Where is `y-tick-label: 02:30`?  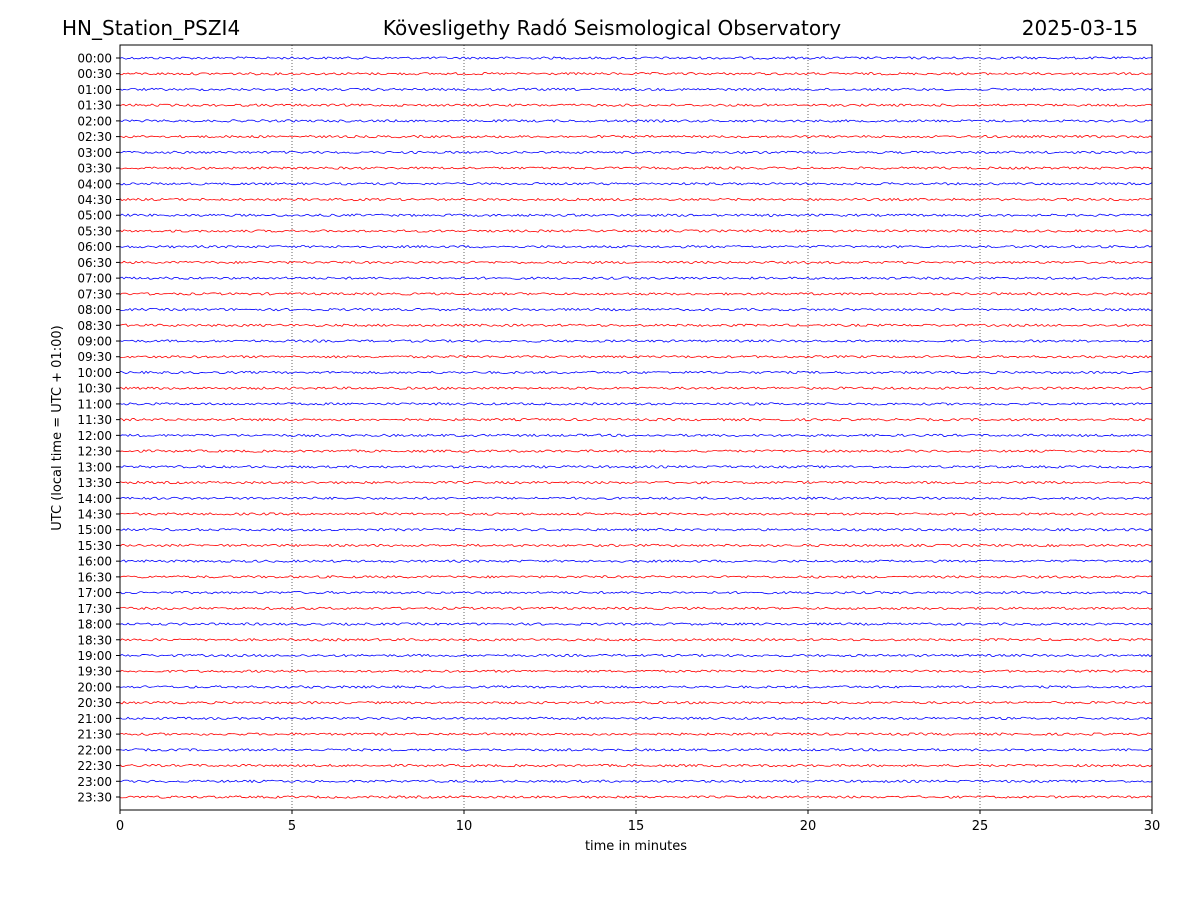
y-tick-label: 02:30 is located at coordinates (94, 137).